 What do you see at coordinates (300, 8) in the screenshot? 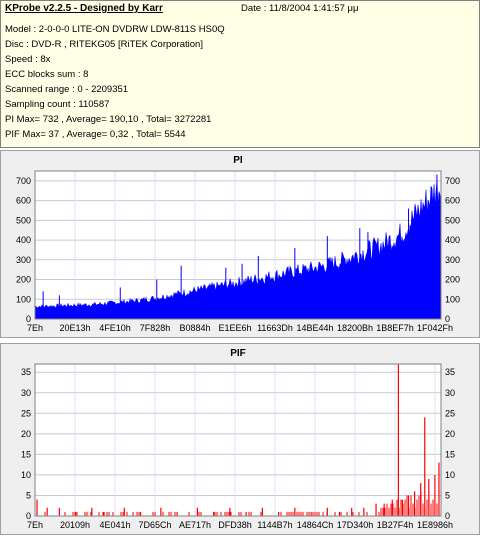
I see `scan-date: Date : 11/8/2004 1:41:57 μμ` at bounding box center [300, 8].